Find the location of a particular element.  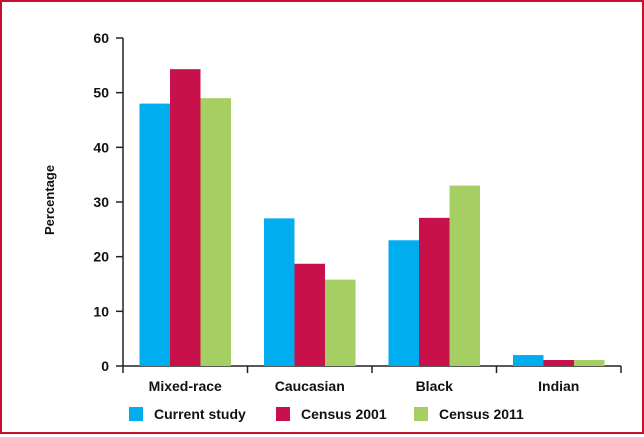

bar-black-census-2001 is located at coordinates (434, 291).